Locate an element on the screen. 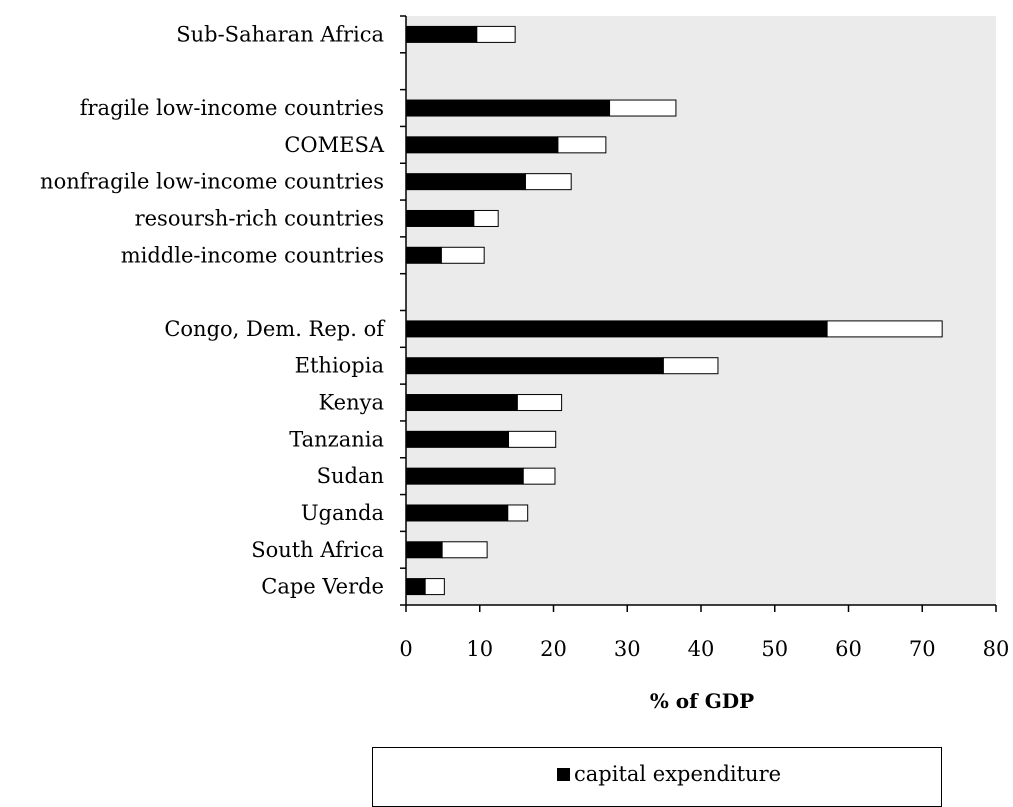 This screenshot has height=807, width=1013. legend-label: capital expenditure is located at coordinates (678, 774).